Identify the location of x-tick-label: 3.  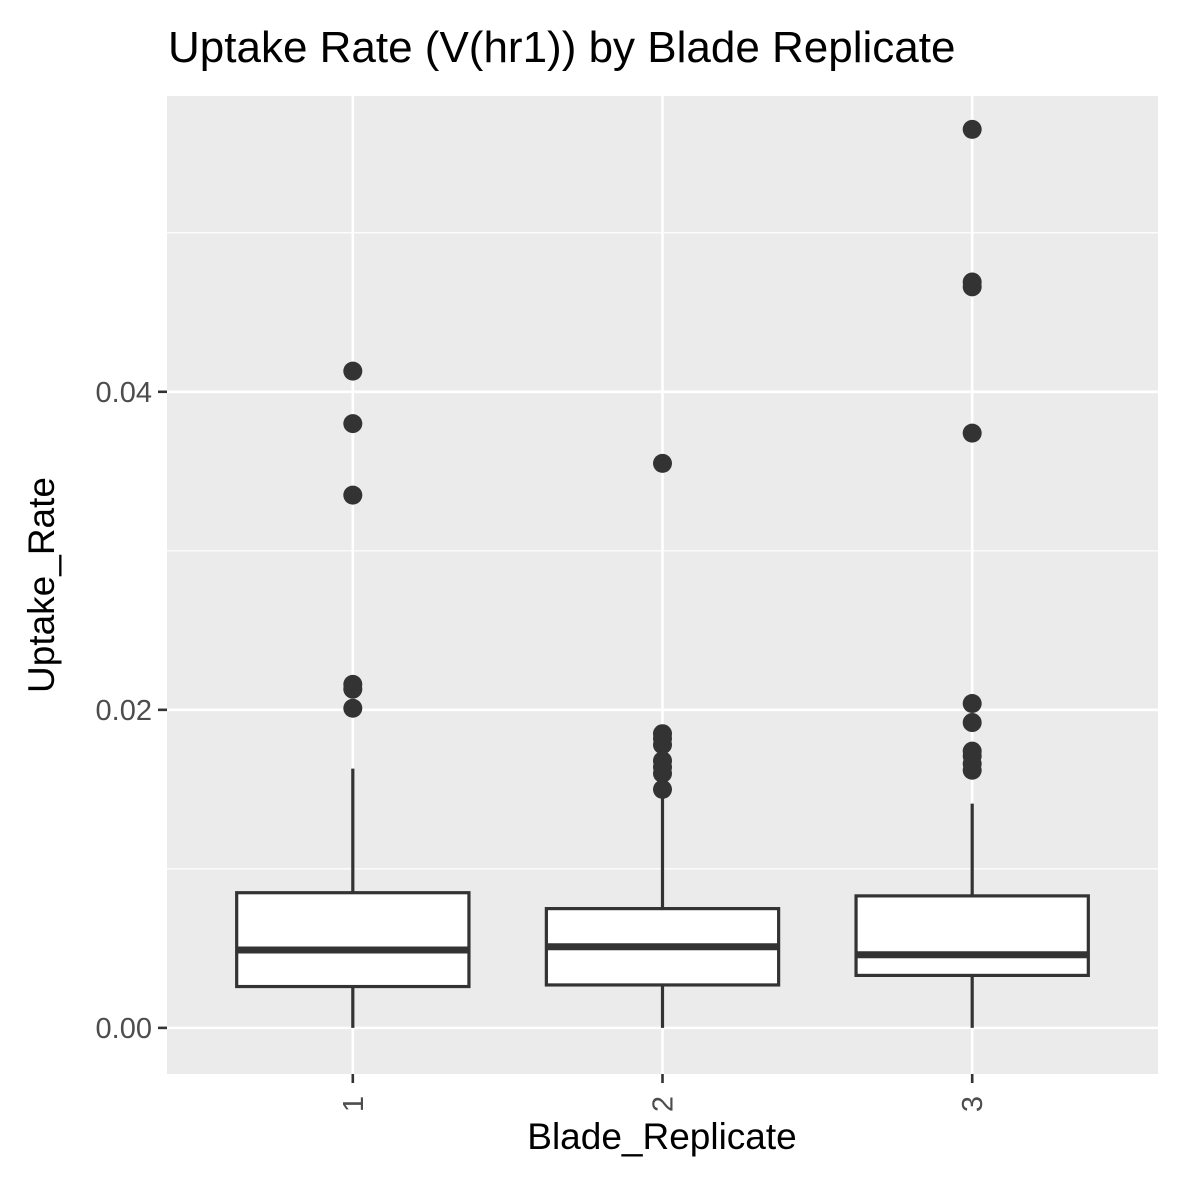
(973, 1104).